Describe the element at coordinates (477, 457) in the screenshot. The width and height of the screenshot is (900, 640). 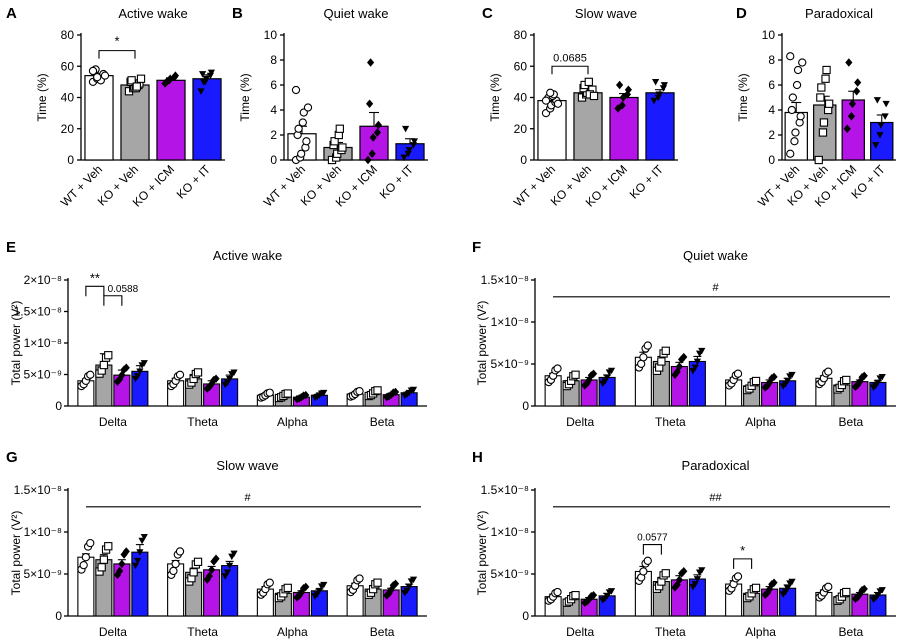
I see `panel-letter: H` at that location.